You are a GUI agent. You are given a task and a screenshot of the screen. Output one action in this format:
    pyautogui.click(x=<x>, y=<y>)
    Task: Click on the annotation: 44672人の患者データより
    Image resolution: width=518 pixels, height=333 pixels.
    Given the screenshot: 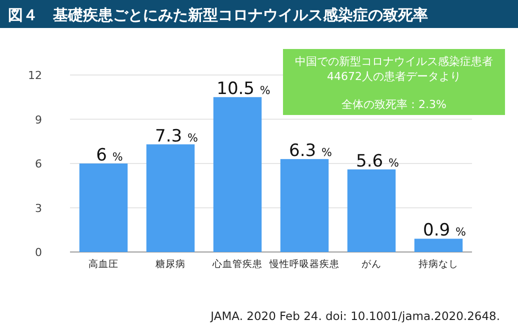 What is the action you would take?
    pyautogui.click(x=394, y=76)
    